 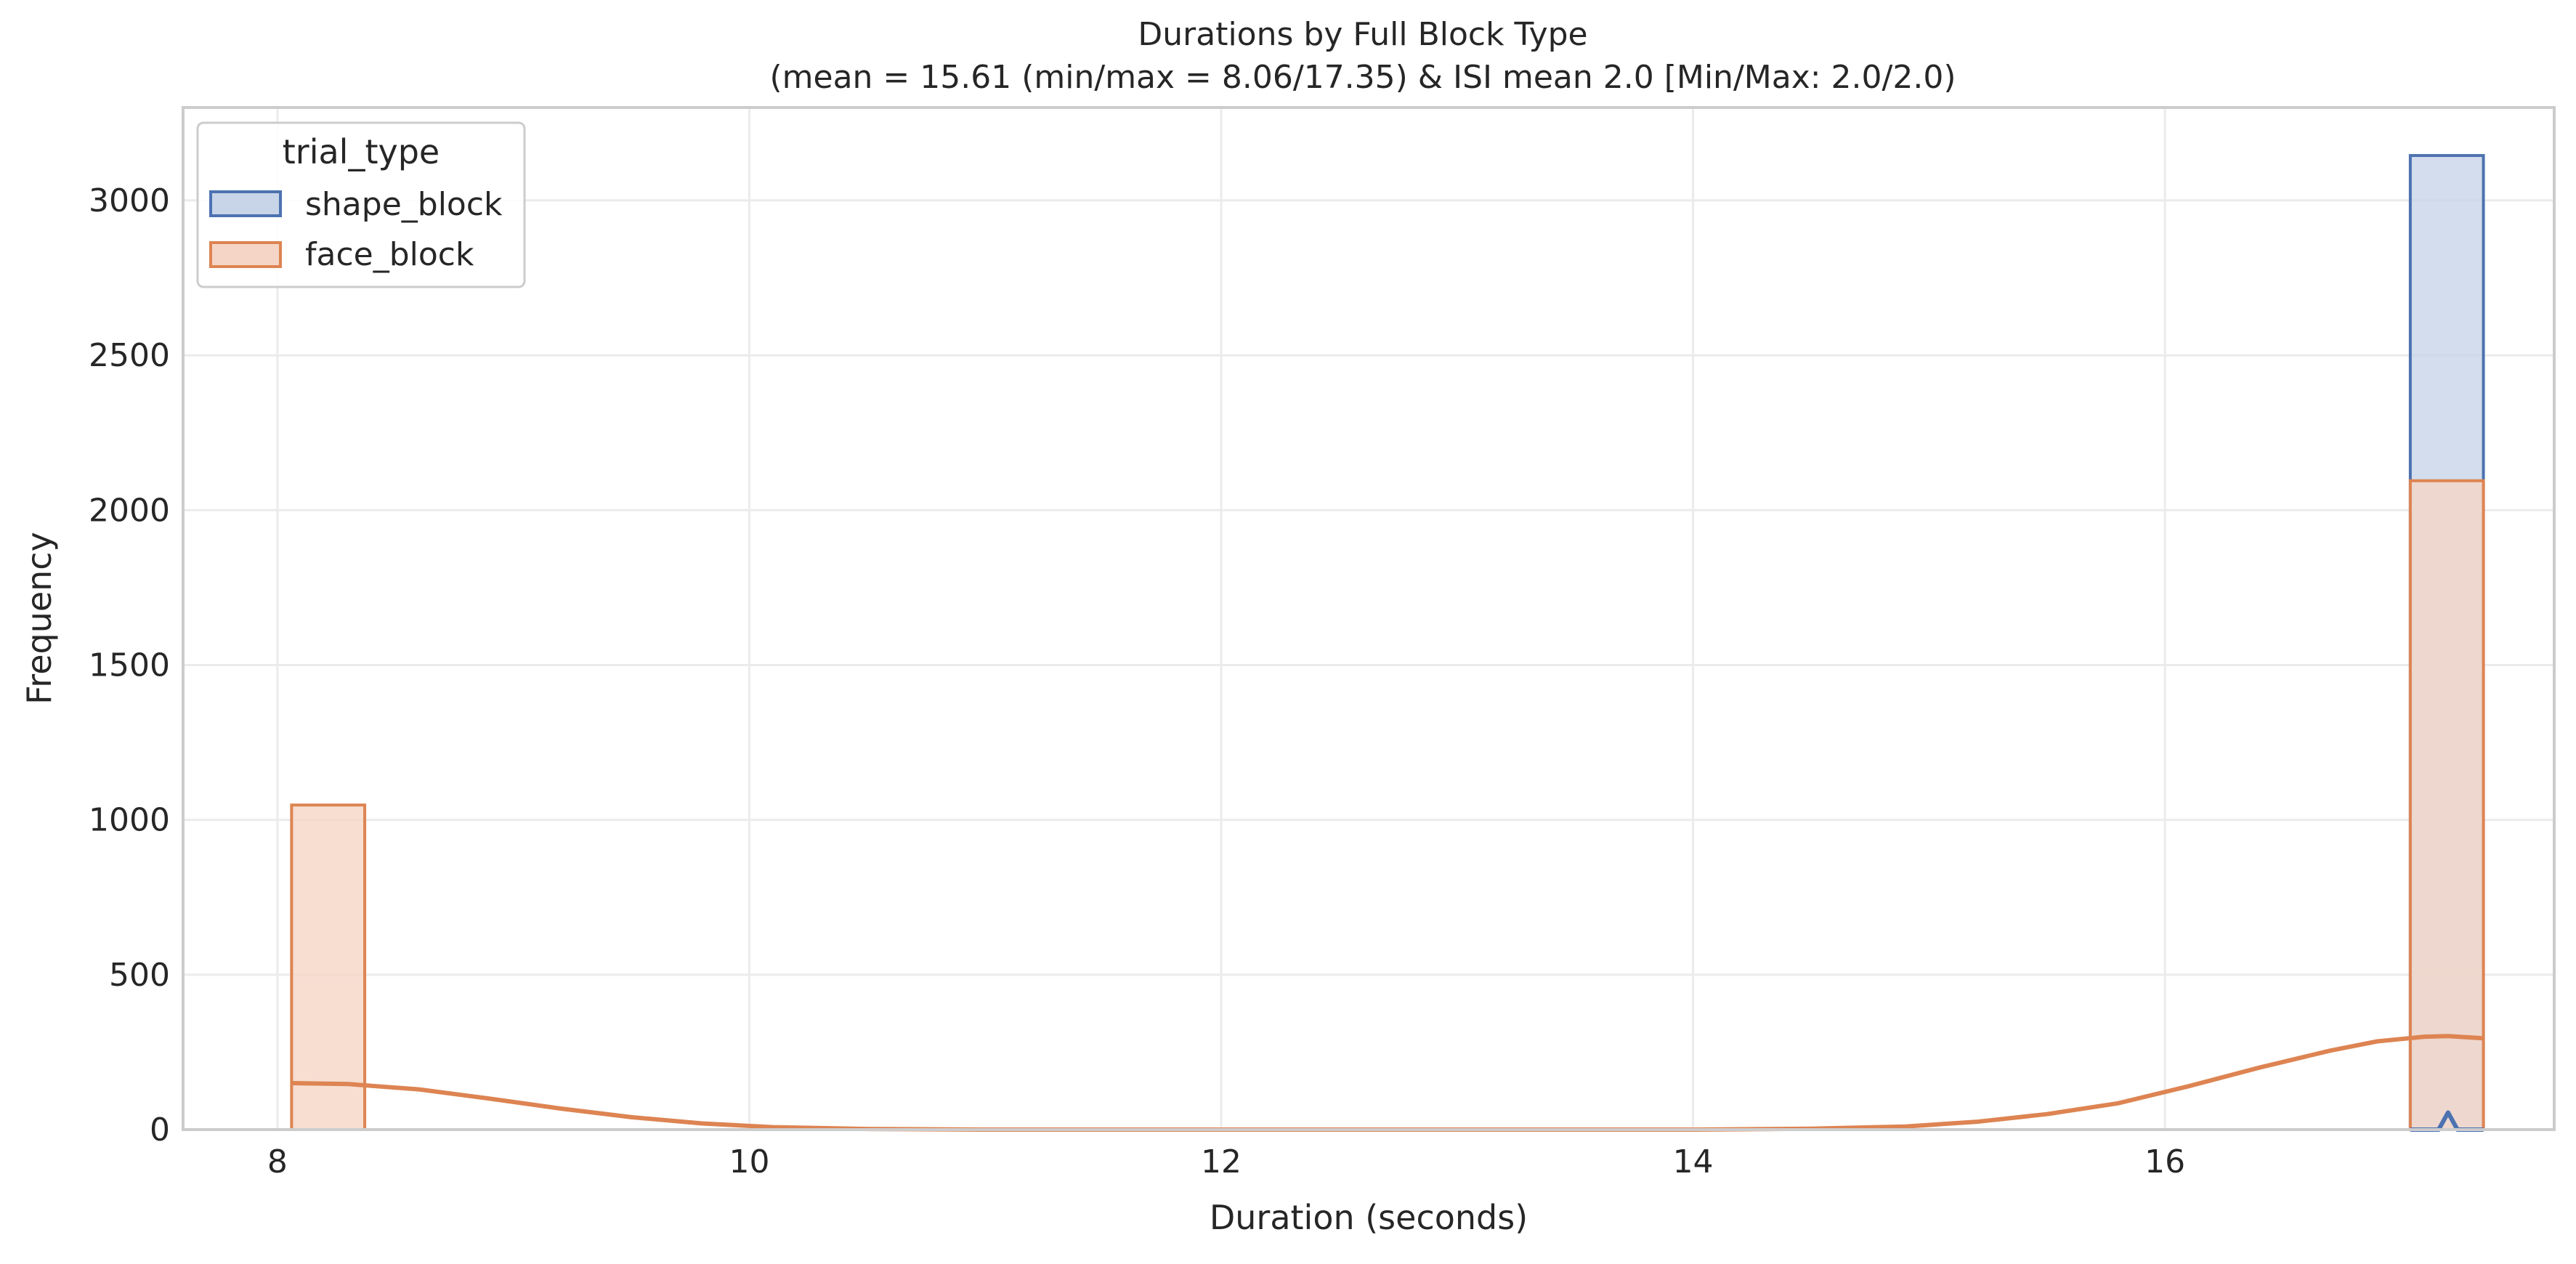 I want to click on kde-line-face-block, so click(x=1387, y=1083).